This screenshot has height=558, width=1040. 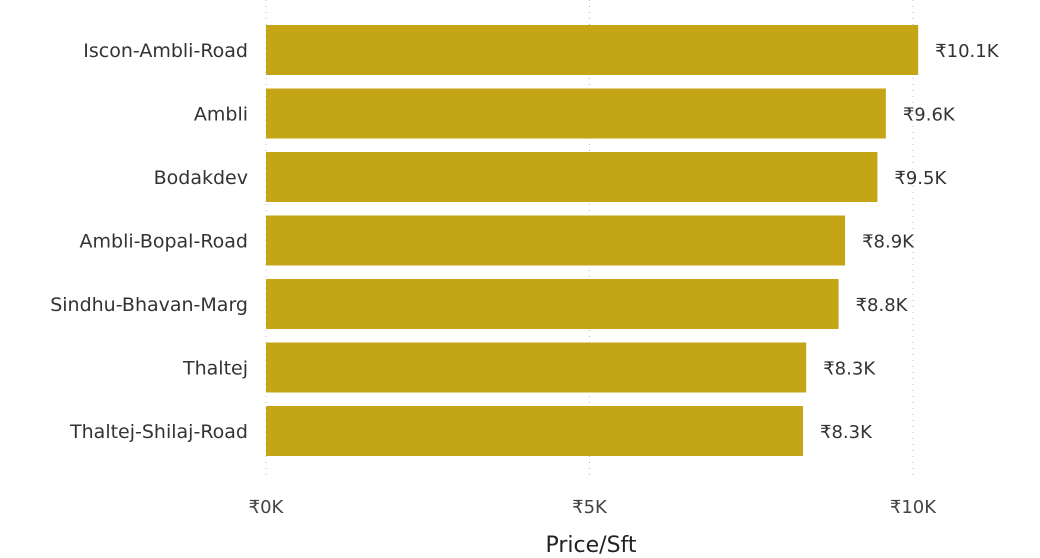 I want to click on data-label-1: ₹9.6K, so click(x=929, y=115).